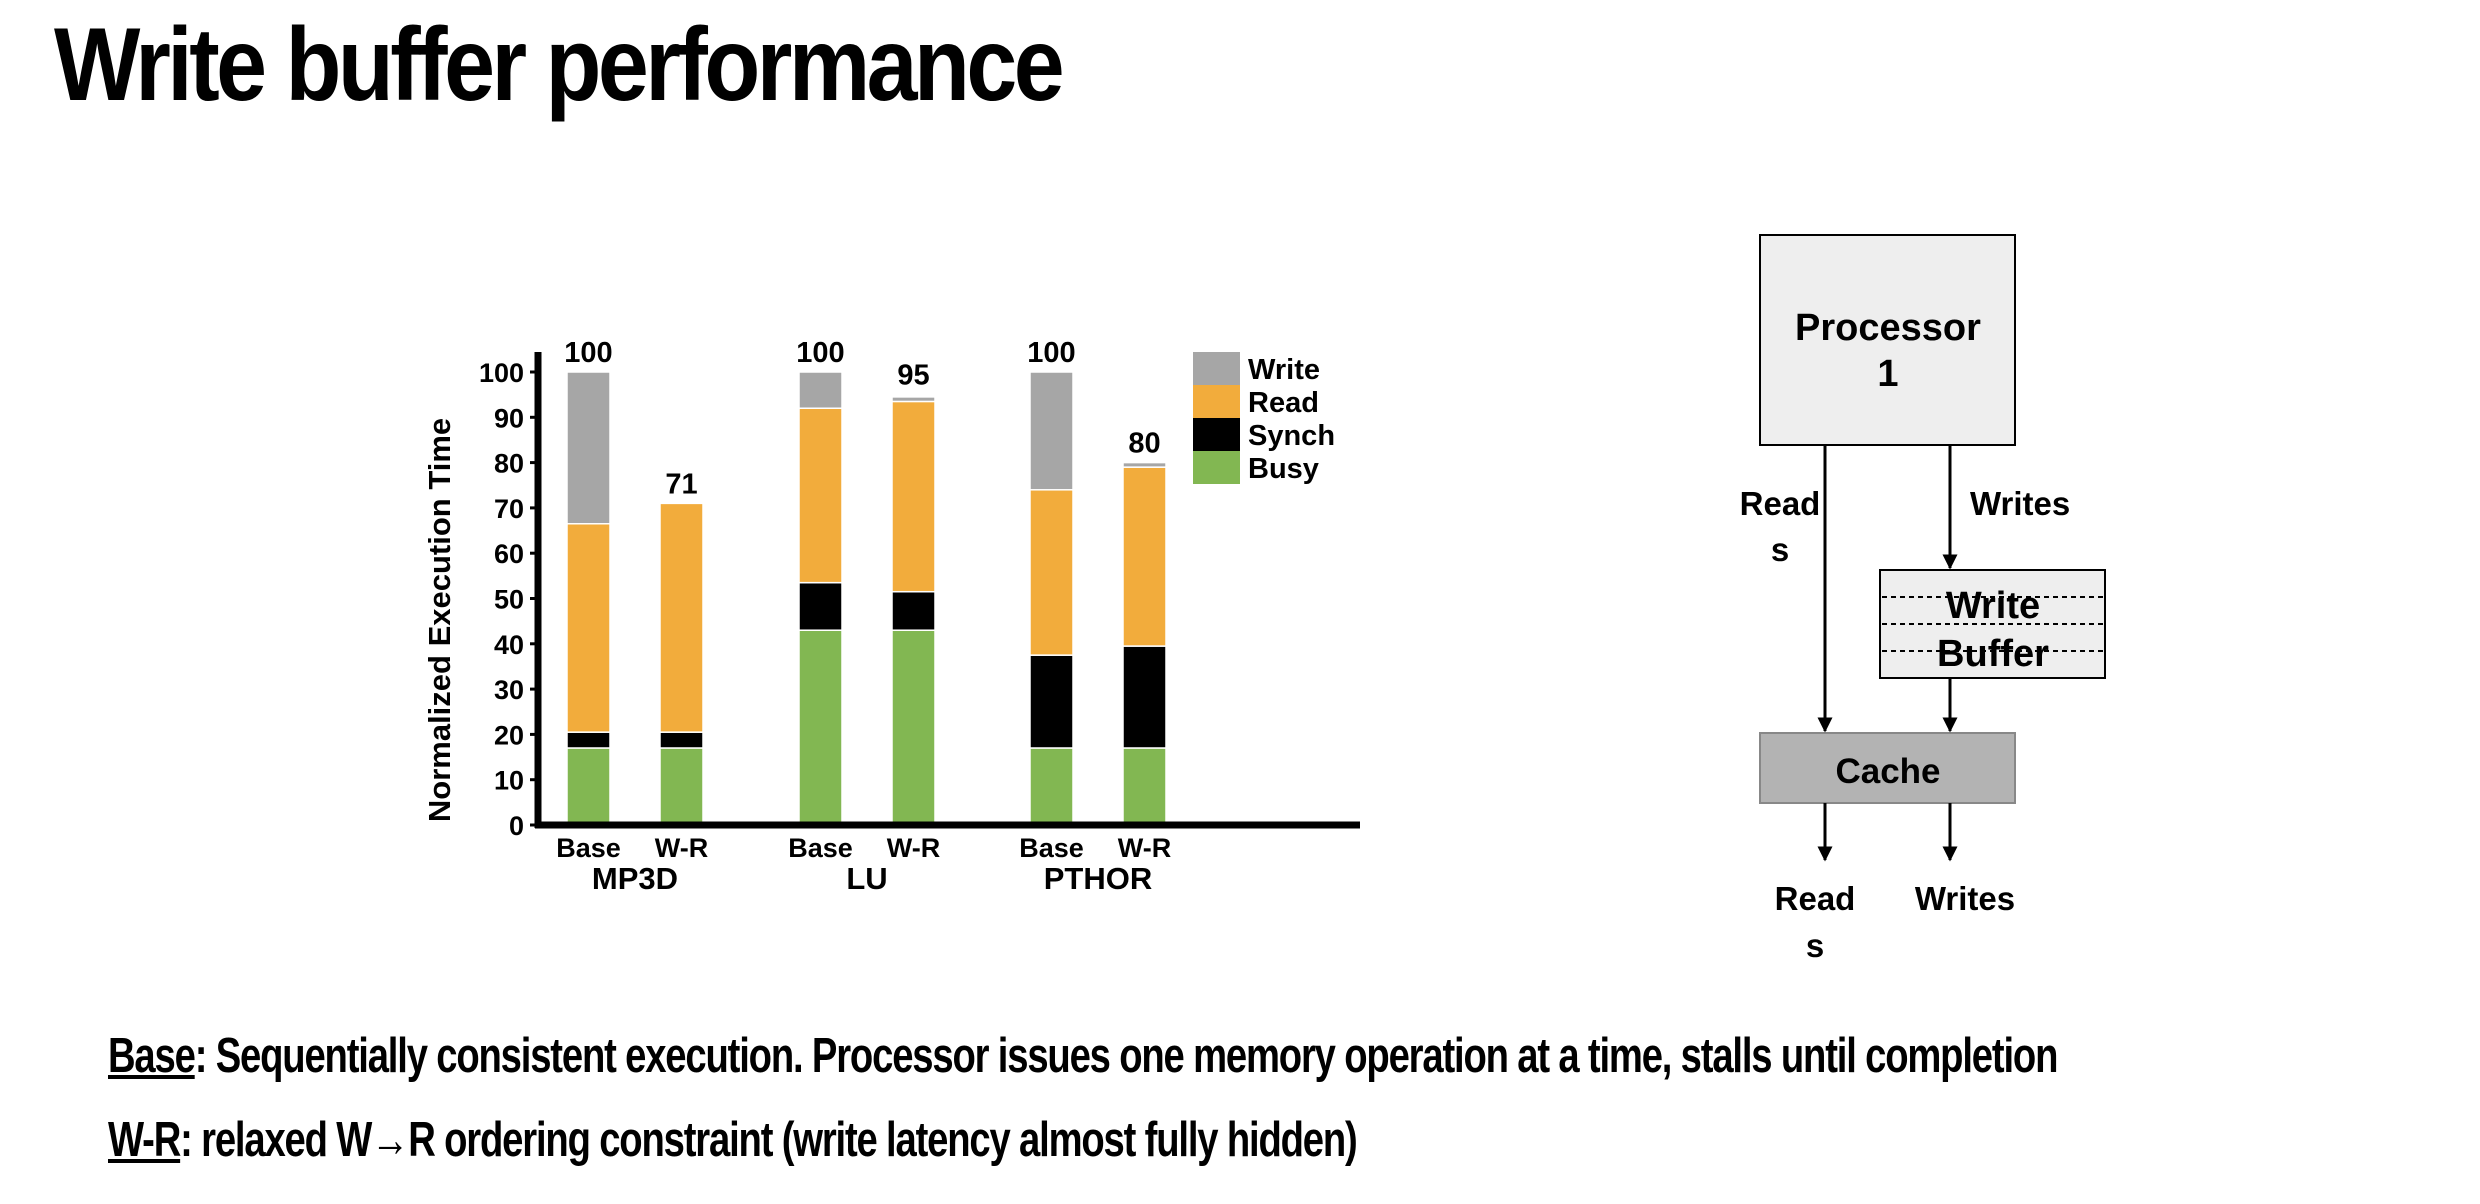  What do you see at coordinates (509, 690) in the screenshot?
I see `y-tick-label: 30` at bounding box center [509, 690].